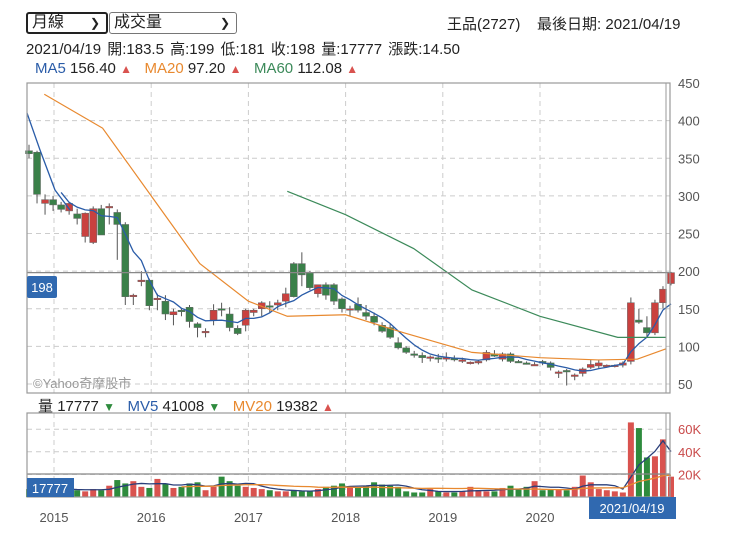 This screenshot has height=538, width=732. What do you see at coordinates (109, 407) in the screenshot?
I see `triangle-down-icon: ▼` at bounding box center [109, 407].